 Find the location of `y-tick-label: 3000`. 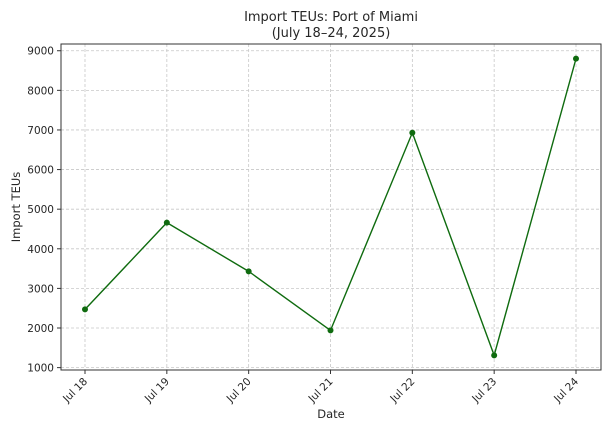

y-tick-label: 3000 is located at coordinates (40, 289).